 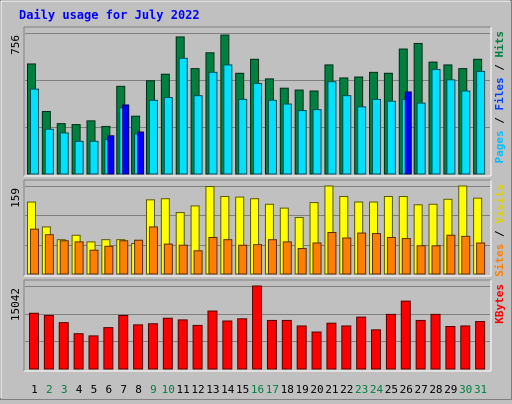 I want to click on panel-kbytes-series-labels: KBytes, so click(x=499, y=304).